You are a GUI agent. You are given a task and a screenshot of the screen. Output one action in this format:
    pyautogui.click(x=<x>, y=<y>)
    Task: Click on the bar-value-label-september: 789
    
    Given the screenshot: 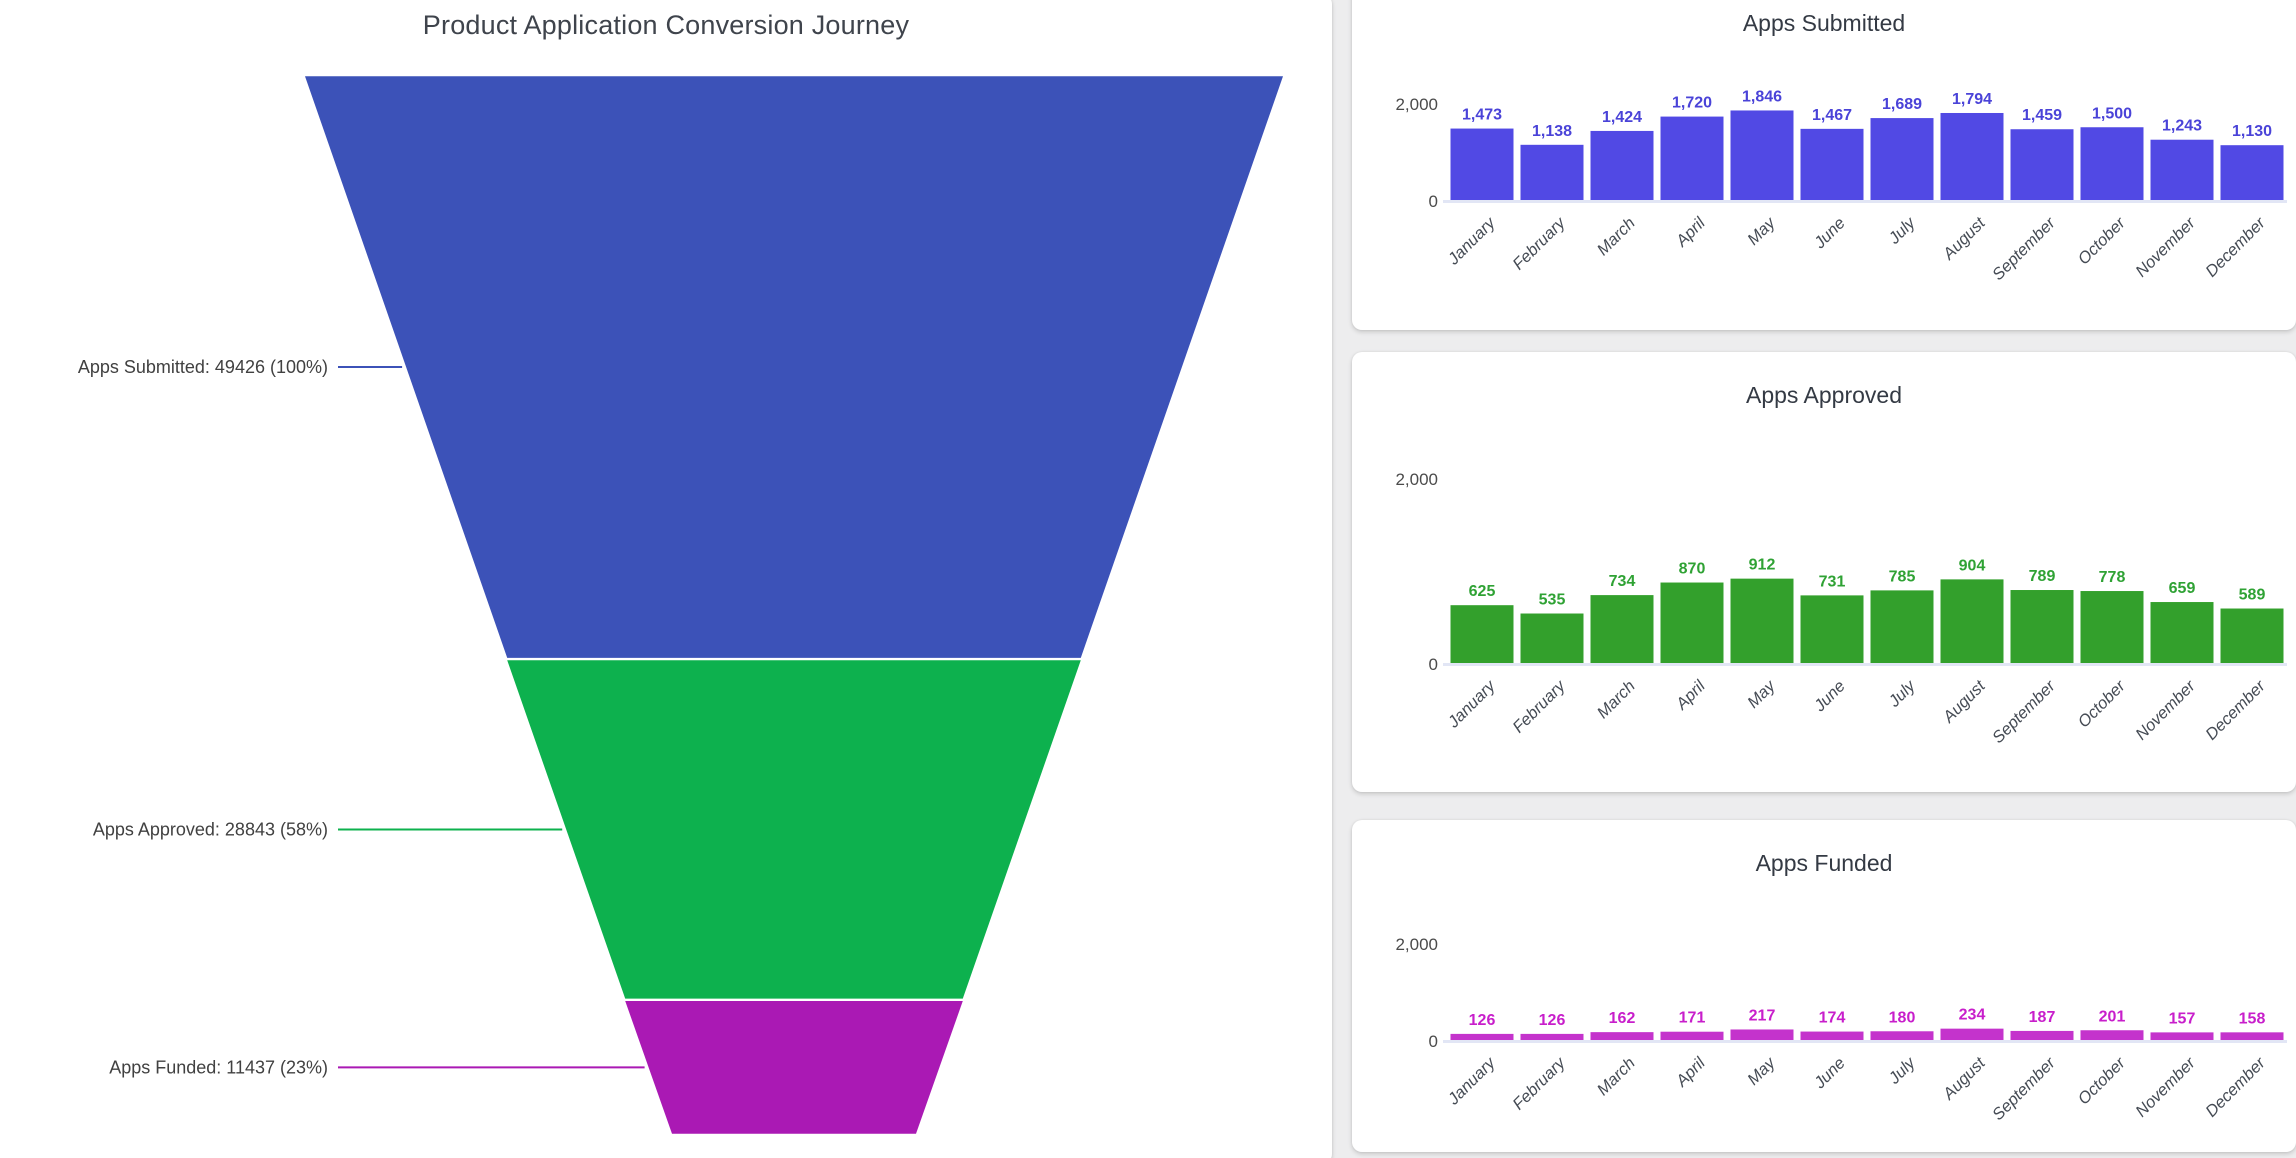 What is the action you would take?
    pyautogui.click(x=2042, y=576)
    